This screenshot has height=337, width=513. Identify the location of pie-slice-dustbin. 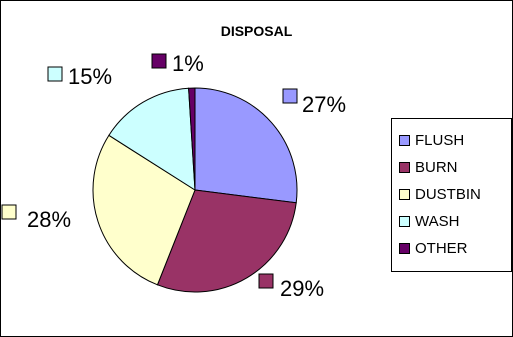
(144, 210).